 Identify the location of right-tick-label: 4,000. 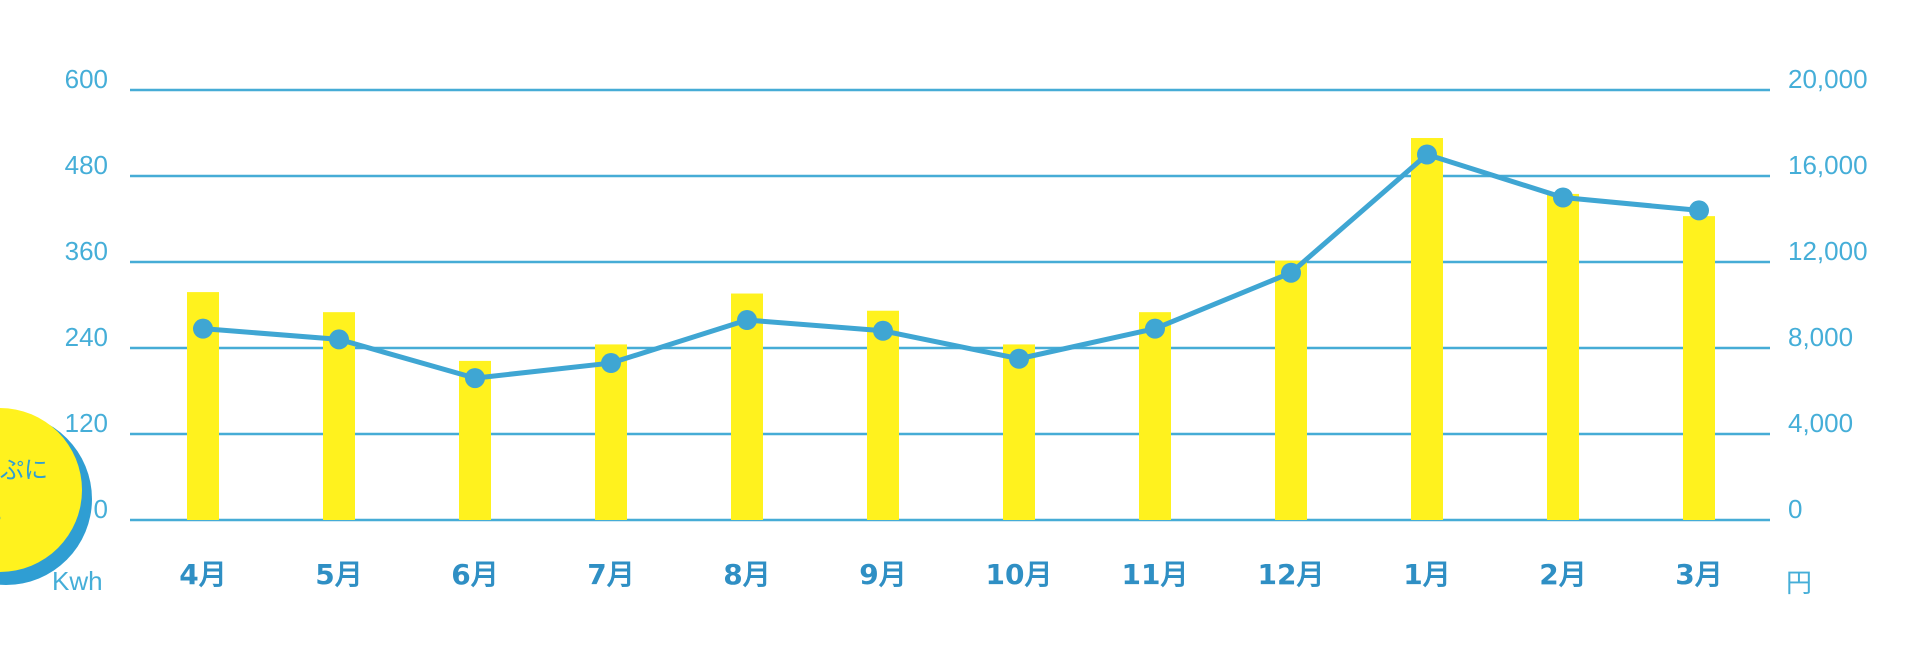
(1820, 423).